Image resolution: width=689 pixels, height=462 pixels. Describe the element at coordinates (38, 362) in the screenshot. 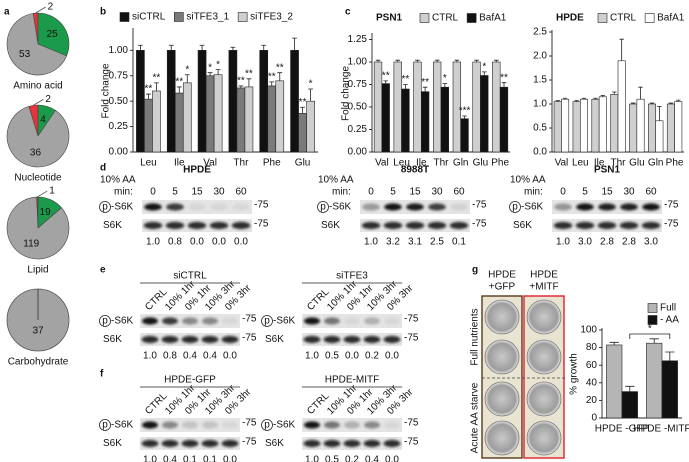

I see `pie-title: Carbohydrate` at that location.